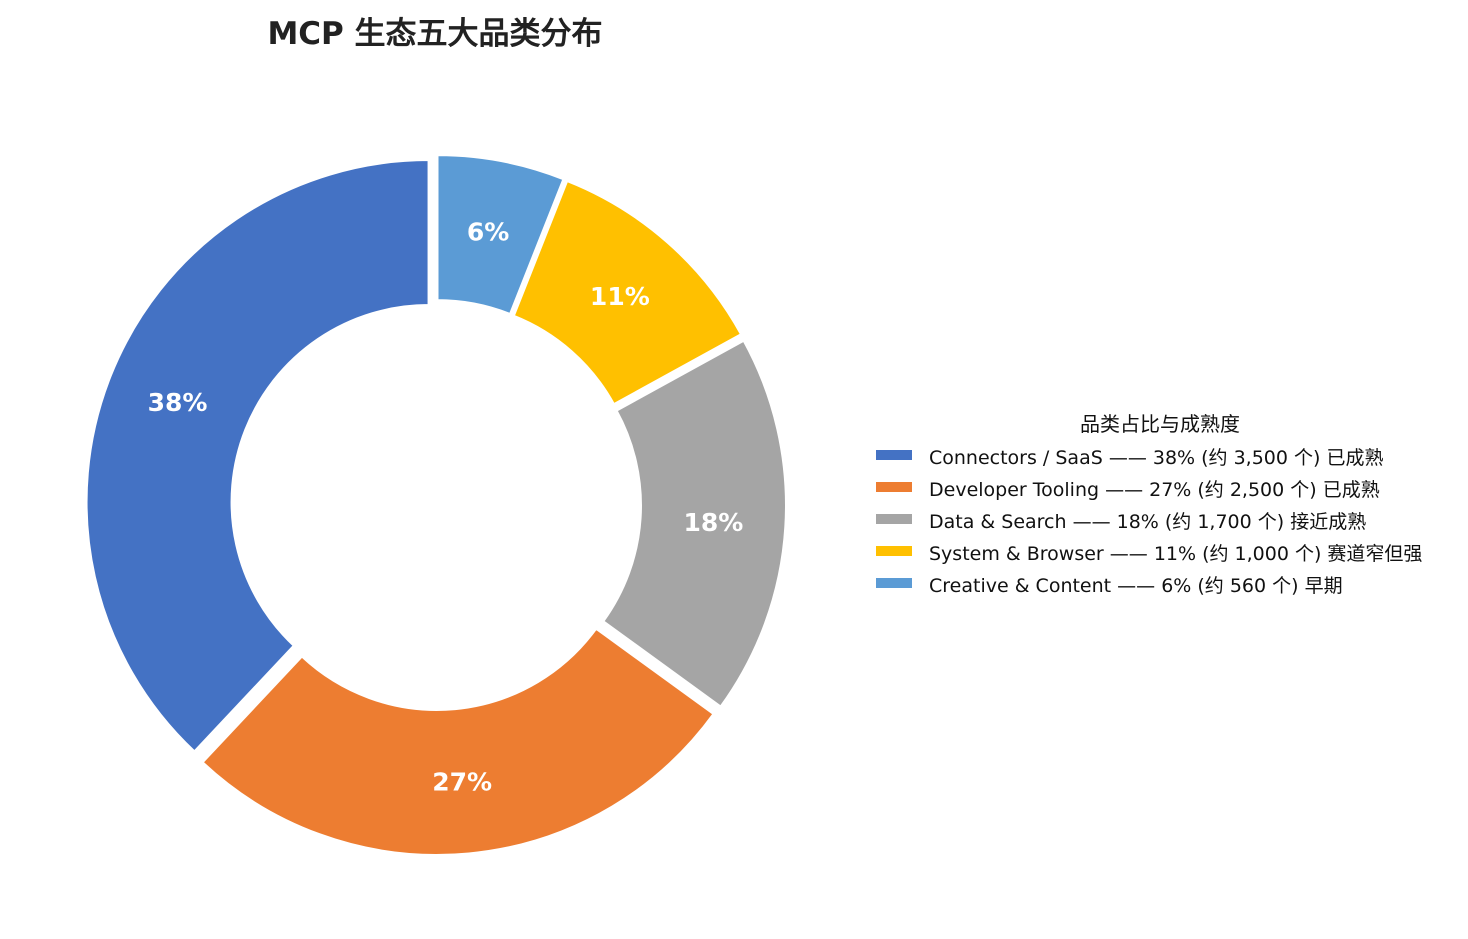 This screenshot has height=939, width=1468. Describe the element at coordinates (1154, 490) in the screenshot. I see `legend-label: Developer Tooling —— 27% (约 2,500 个) 已成熟` at that location.